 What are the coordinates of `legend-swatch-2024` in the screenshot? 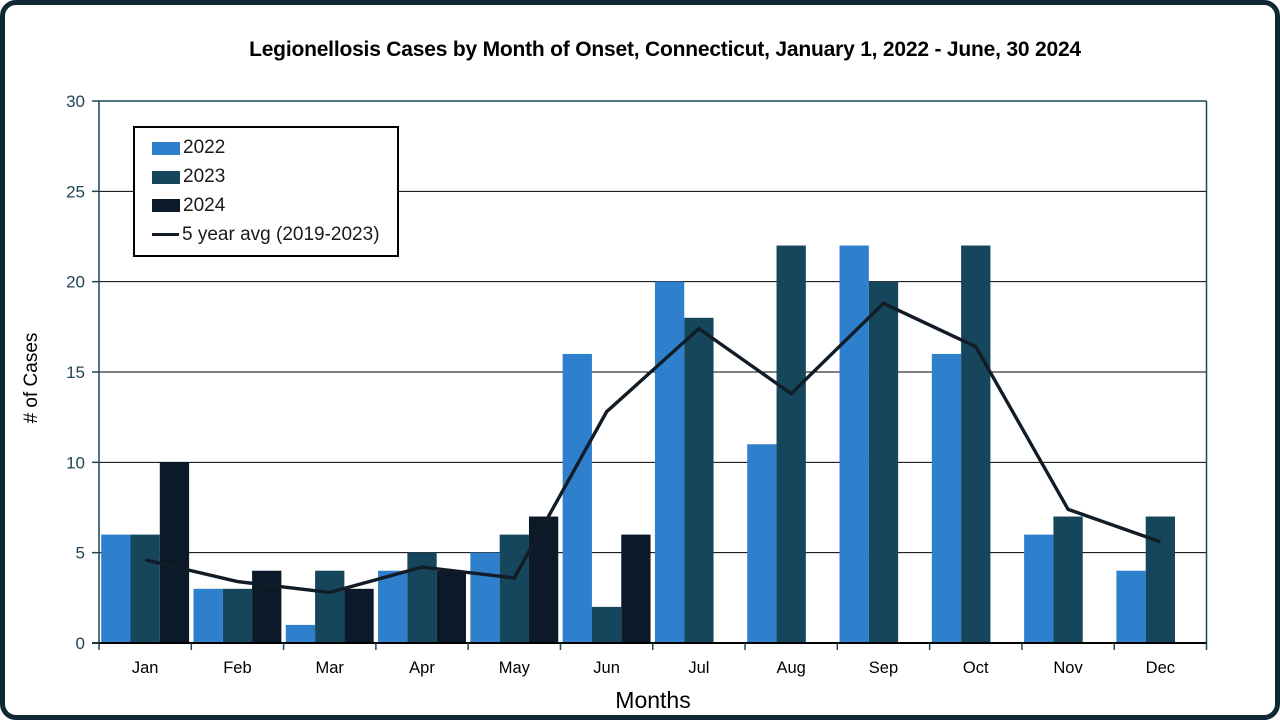 It's located at (166, 206).